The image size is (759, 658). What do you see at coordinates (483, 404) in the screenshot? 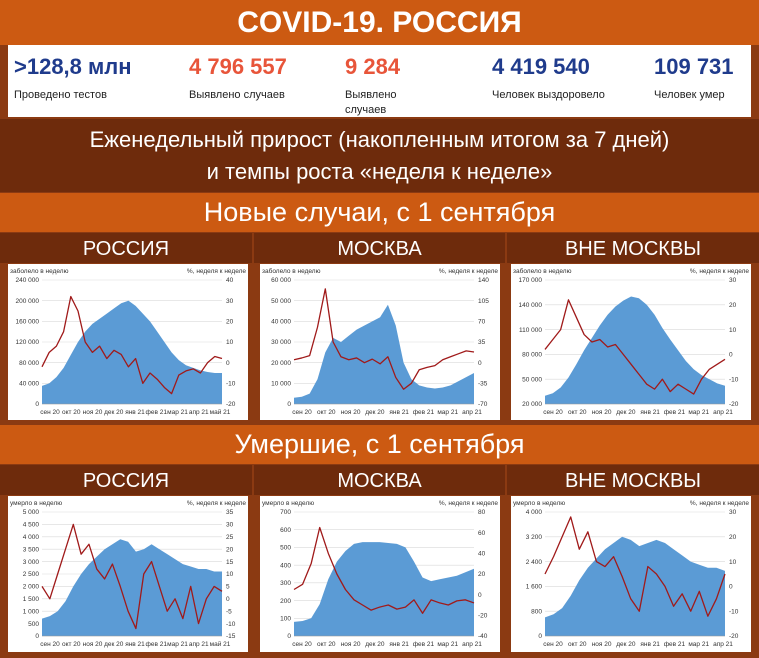
I see `y2-tick-label: -70` at bounding box center [483, 404].